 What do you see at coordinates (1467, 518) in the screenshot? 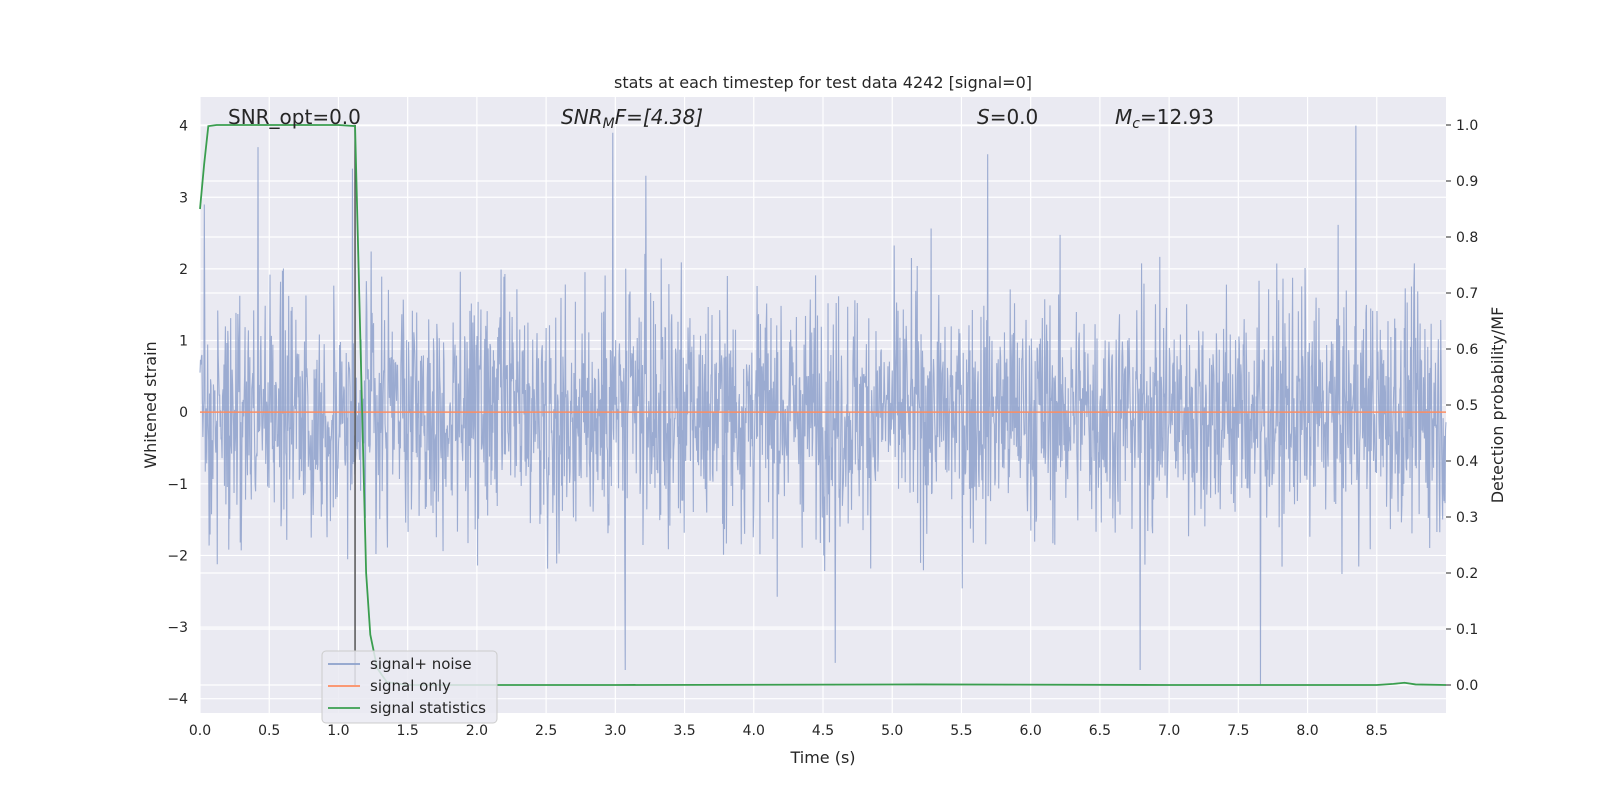
I see `y2-tick-label: 0.3` at bounding box center [1467, 518].